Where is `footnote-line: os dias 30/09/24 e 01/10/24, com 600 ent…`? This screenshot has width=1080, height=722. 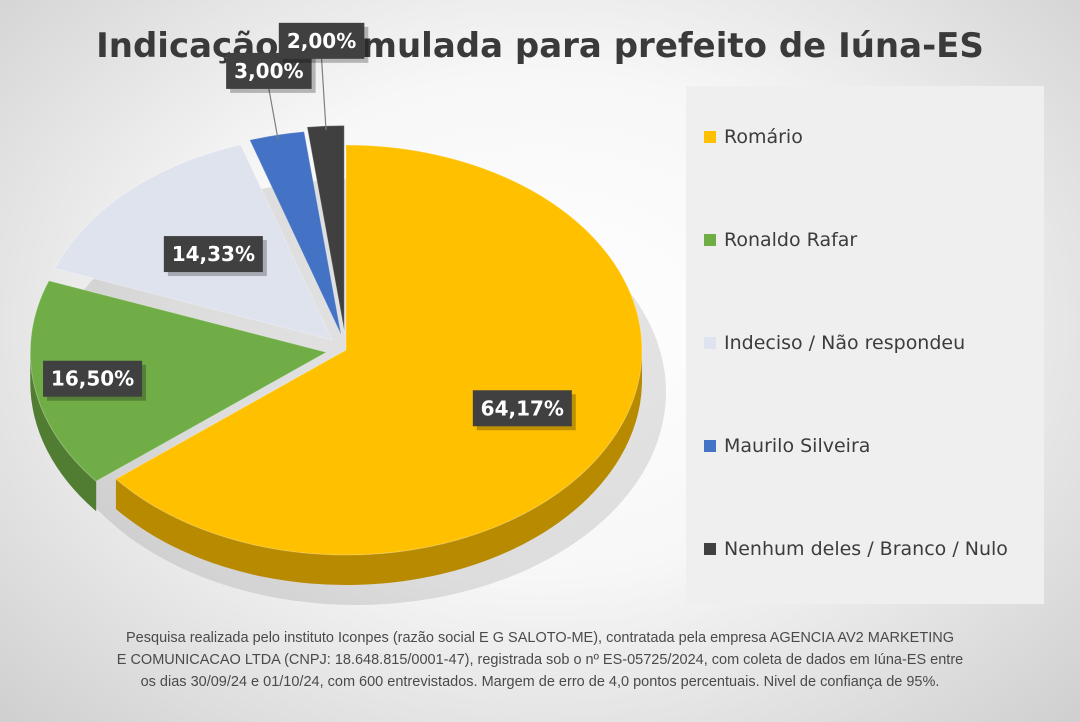
footnote-line: os dias 30/09/24 e 01/10/24, com 600 ent… is located at coordinates (540, 682).